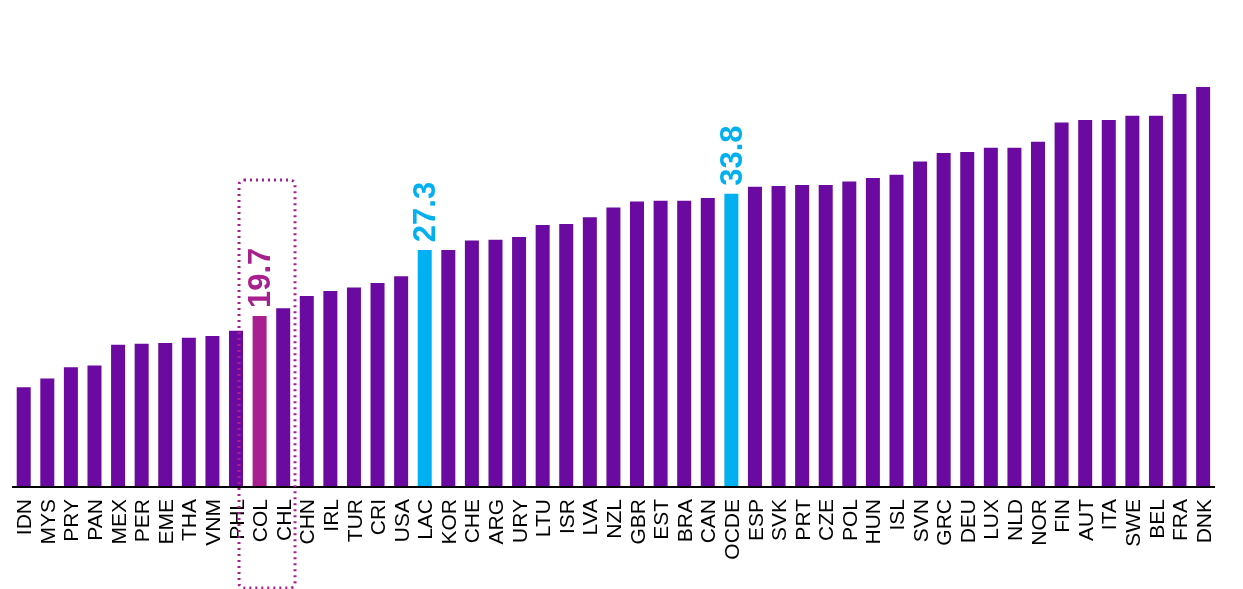 The height and width of the screenshot is (589, 1243). What do you see at coordinates (543, 518) in the screenshot?
I see `x-tick-label: LTU` at bounding box center [543, 518].